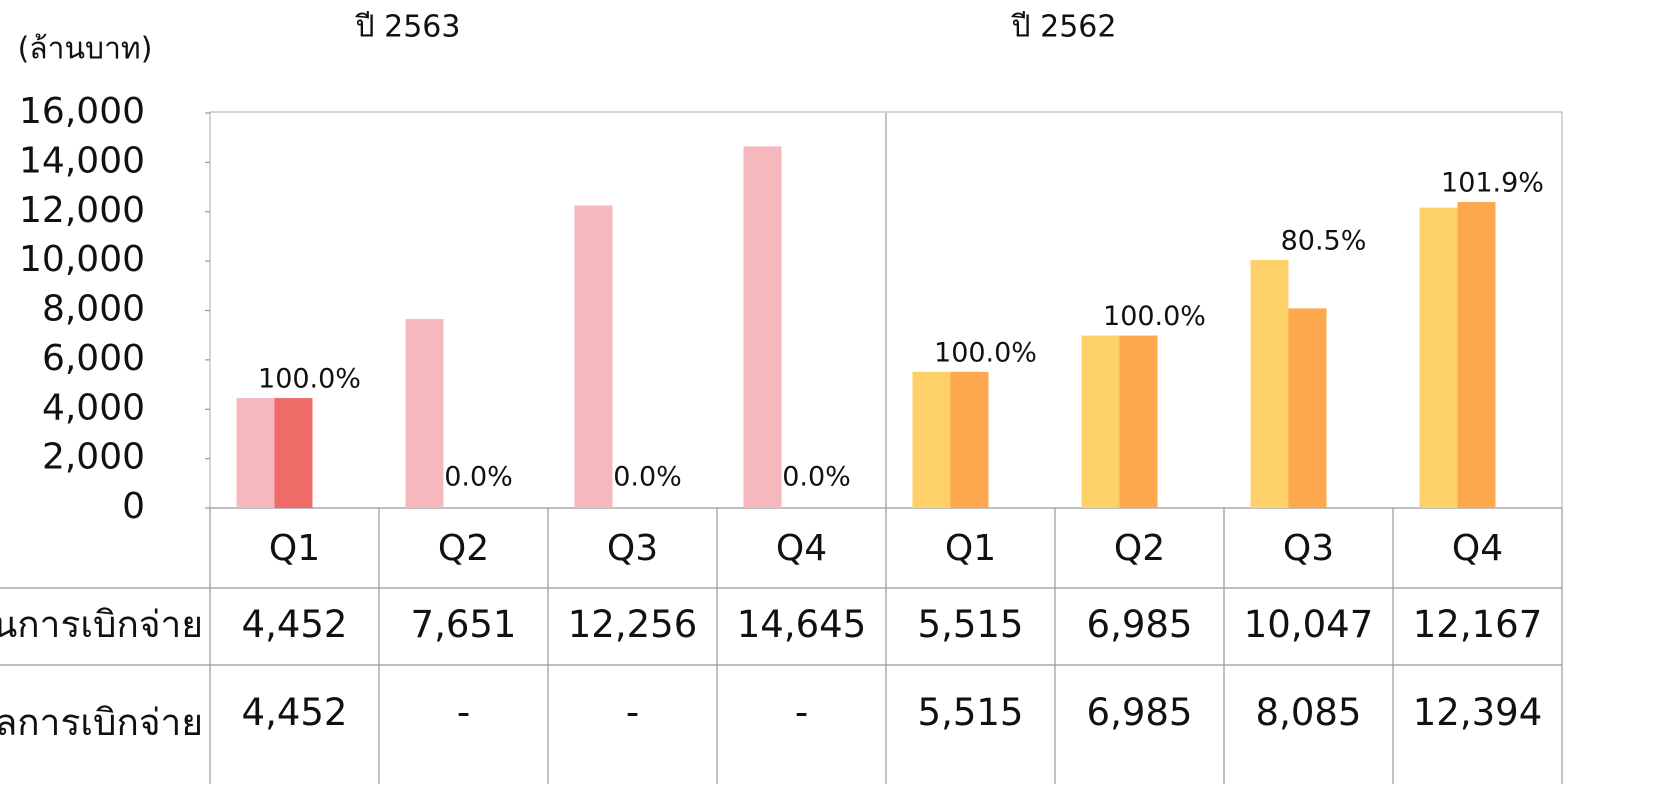 Image resolution: width=1663 pixels, height=788 pixels. I want to click on y-tick-label: 10,000, so click(82, 259).